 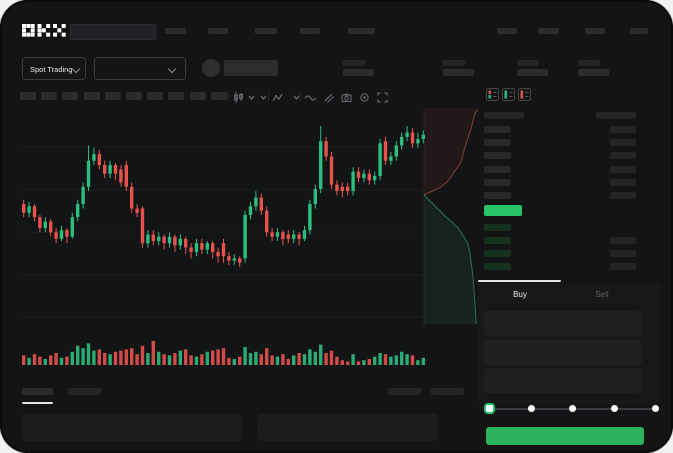 What do you see at coordinates (503, 210) in the screenshot?
I see `last-price-badge` at bounding box center [503, 210].